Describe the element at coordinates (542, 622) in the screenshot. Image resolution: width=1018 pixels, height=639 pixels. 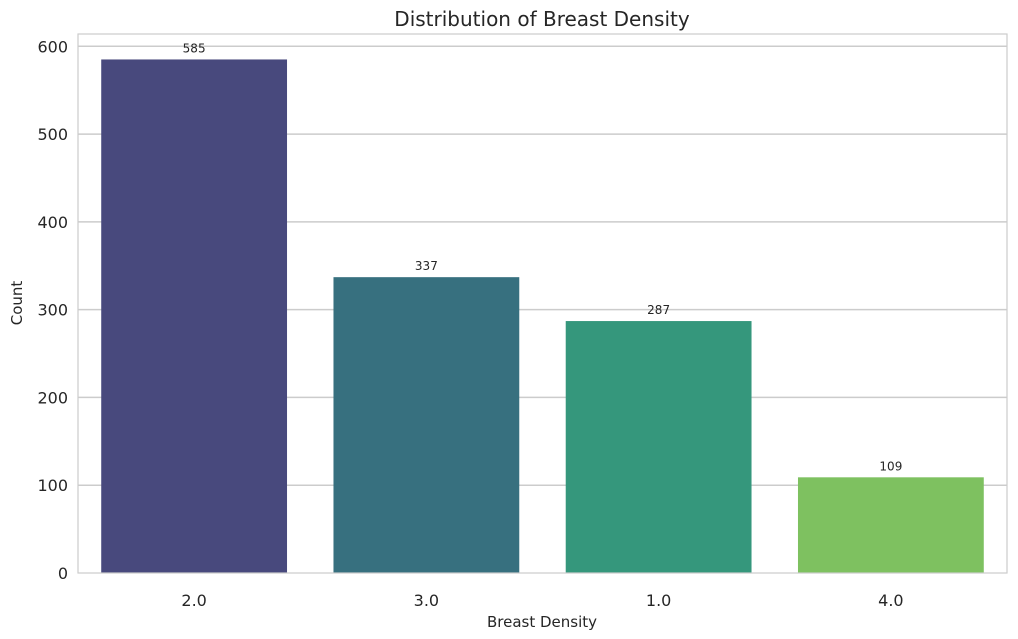
I see `x-axis-label: Breast Density` at that location.